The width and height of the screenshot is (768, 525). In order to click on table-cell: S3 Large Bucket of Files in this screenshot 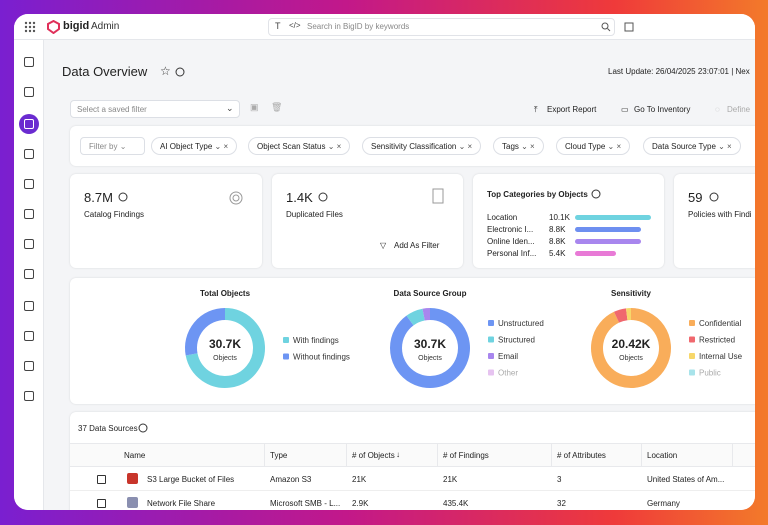, I will do `click(191, 479)`.